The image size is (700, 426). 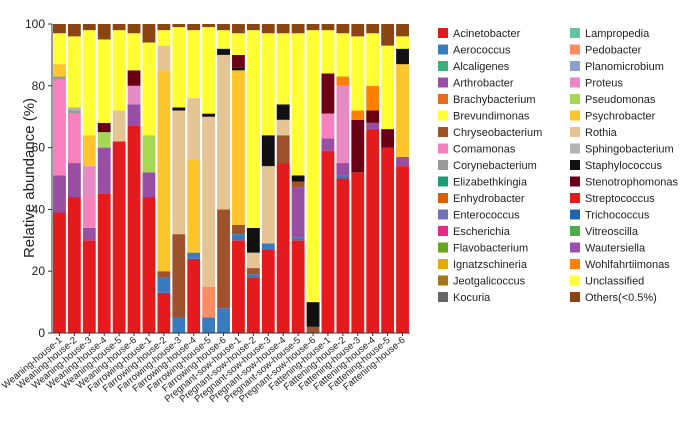 What do you see at coordinates (39, 271) in the screenshot?
I see `y-tick-label: 20` at bounding box center [39, 271].